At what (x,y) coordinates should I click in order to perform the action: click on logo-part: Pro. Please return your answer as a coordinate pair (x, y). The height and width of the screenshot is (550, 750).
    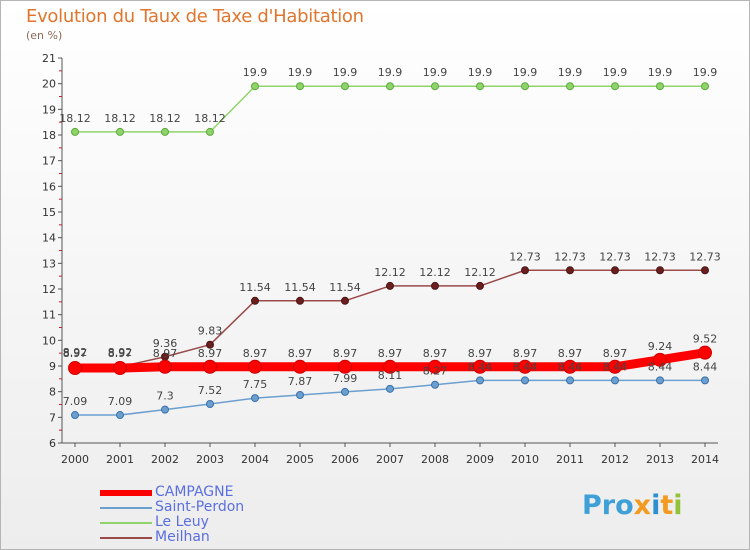
    Looking at the image, I should click on (608, 505).